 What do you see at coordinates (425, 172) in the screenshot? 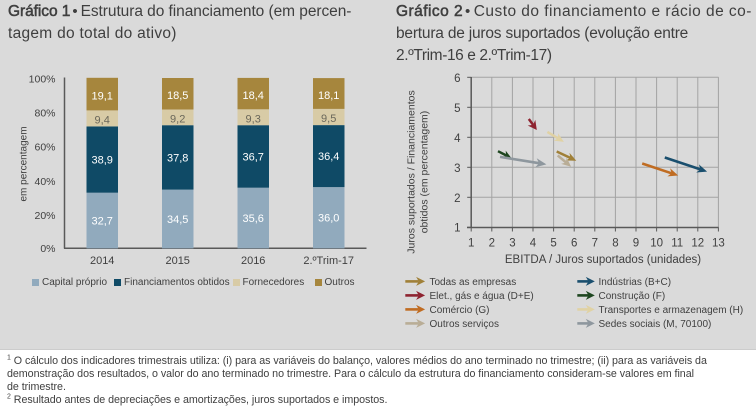
I see `svg-text: obtidos (em percentagem)` at bounding box center [425, 172].